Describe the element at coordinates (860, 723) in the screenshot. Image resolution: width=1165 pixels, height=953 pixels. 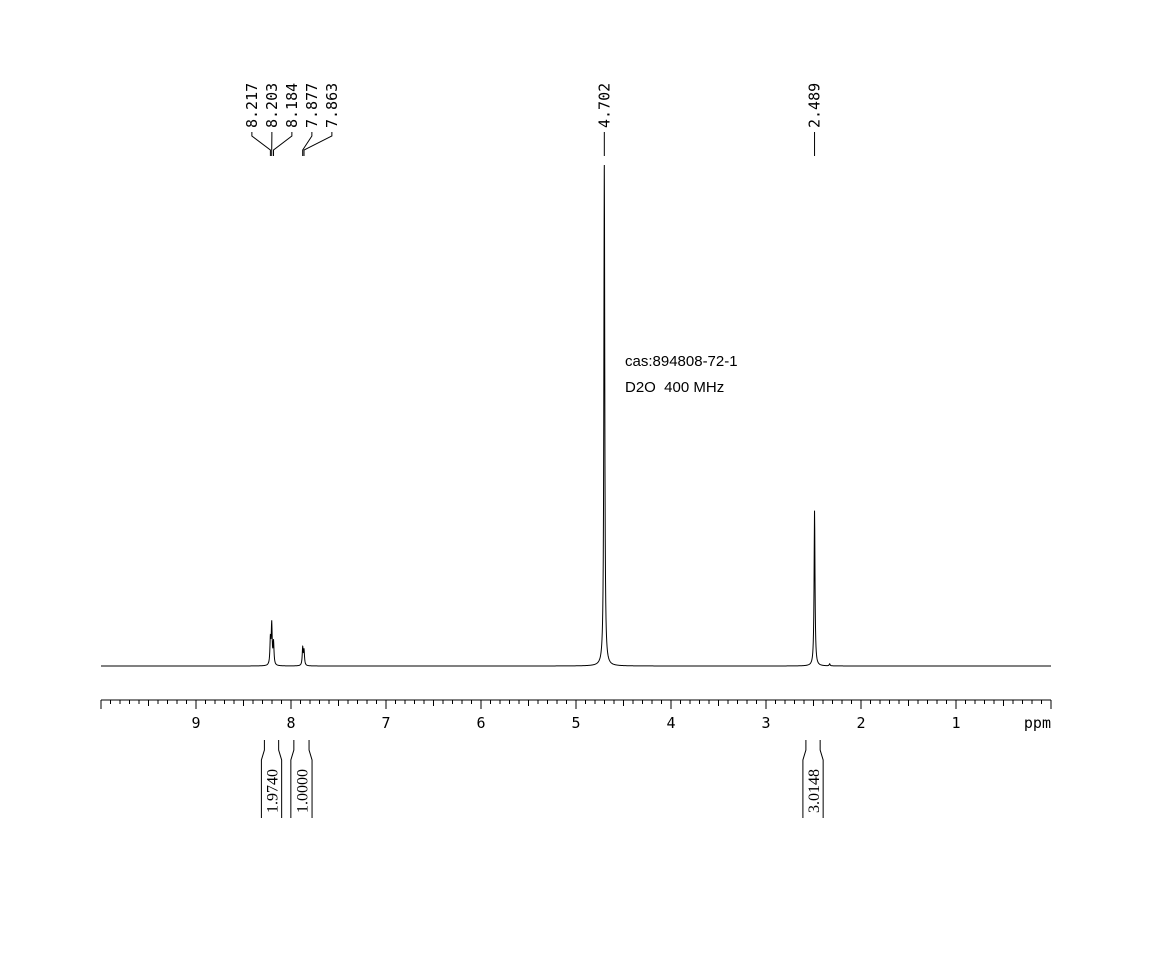
I see `x-tick-label: 2` at that location.